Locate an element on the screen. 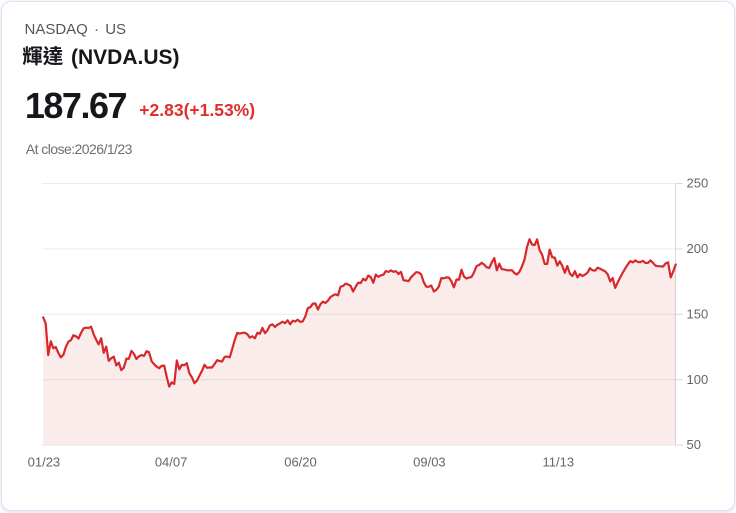  svg-text: 06/20 is located at coordinates (300, 462).